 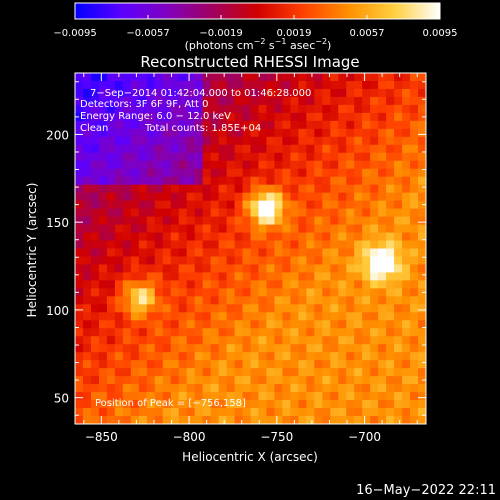 What do you see at coordinates (276, 437) in the screenshot?
I see `x-tick-label: −750` at bounding box center [276, 437].